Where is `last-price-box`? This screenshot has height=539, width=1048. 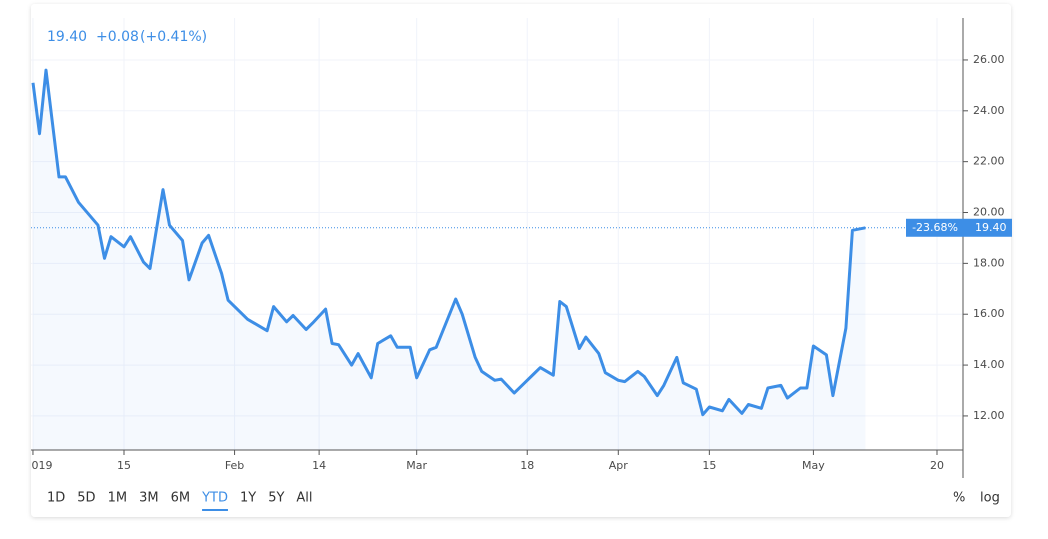
last-price-box is located at coordinates (959, 227).